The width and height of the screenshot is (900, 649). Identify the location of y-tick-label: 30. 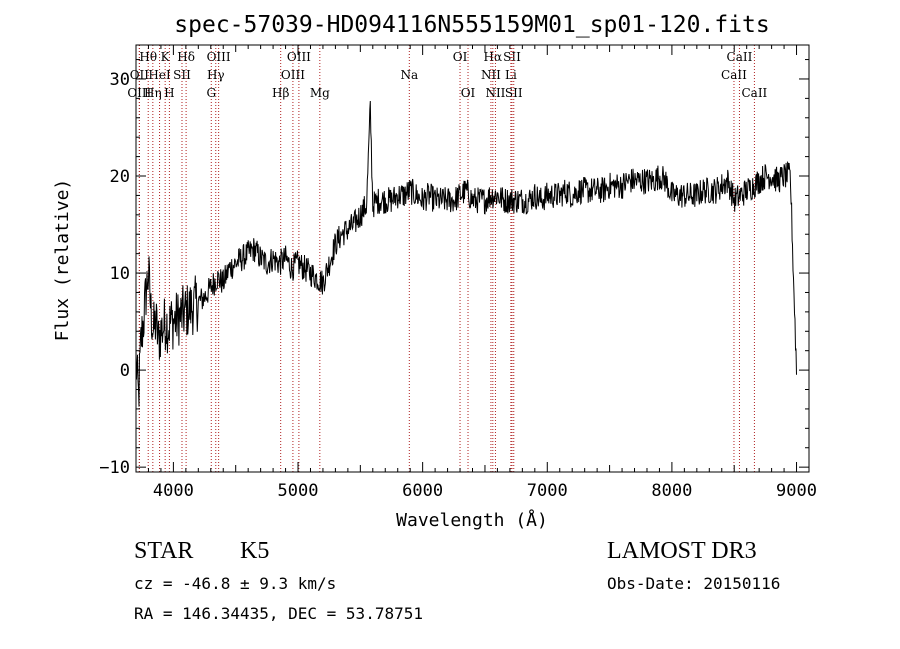
(120, 80).